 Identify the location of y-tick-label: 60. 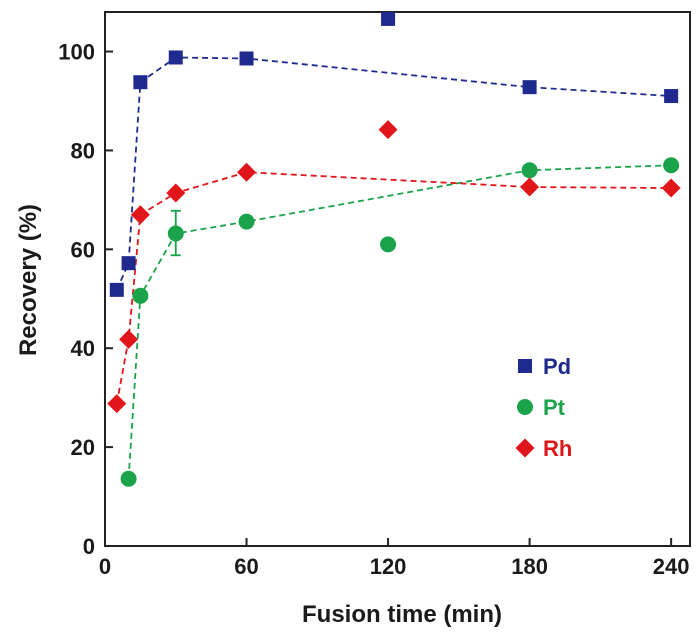
(83, 249).